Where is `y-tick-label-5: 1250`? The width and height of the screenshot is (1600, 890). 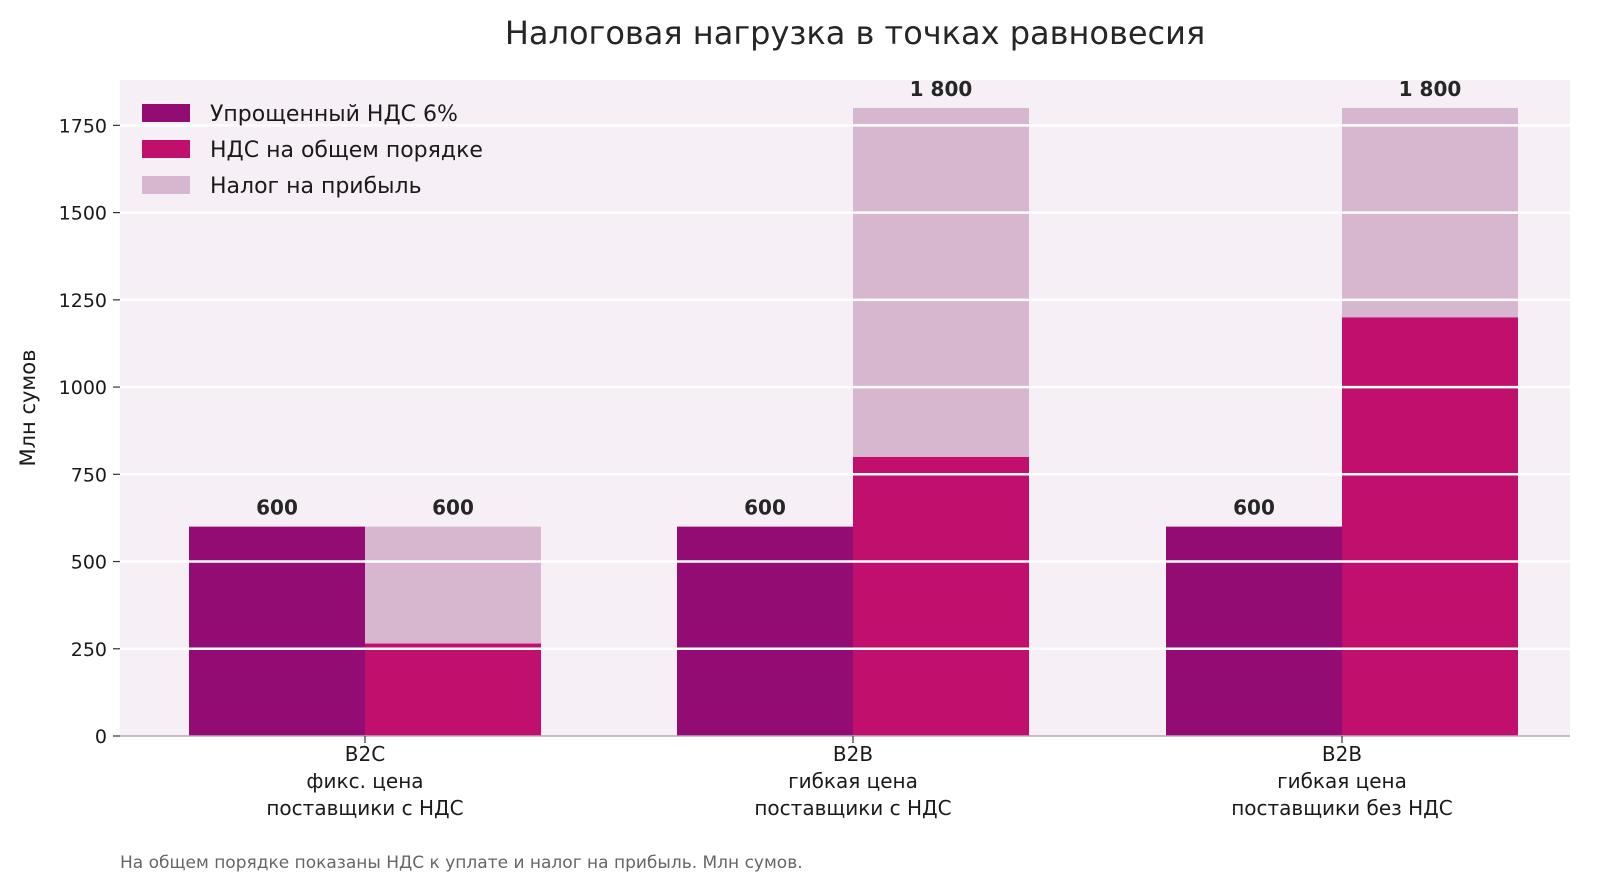 y-tick-label-5: 1250 is located at coordinates (83, 301).